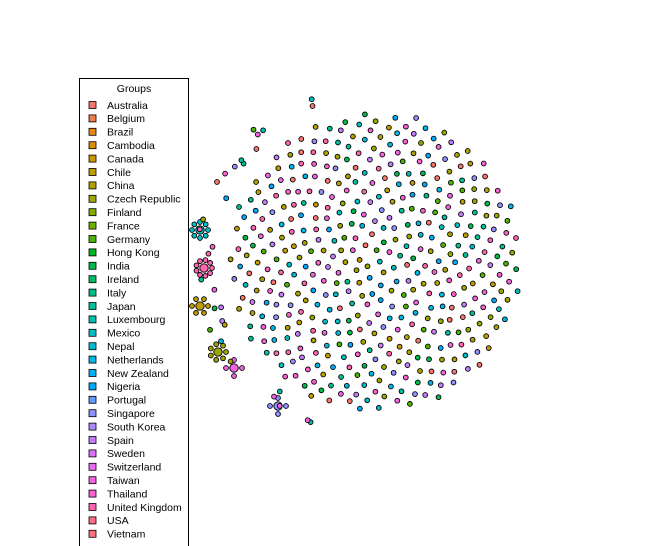 The width and height of the screenshot is (667, 546). Describe the element at coordinates (124, 253) in the screenshot. I see `legend-item: Hong Kong` at that location.